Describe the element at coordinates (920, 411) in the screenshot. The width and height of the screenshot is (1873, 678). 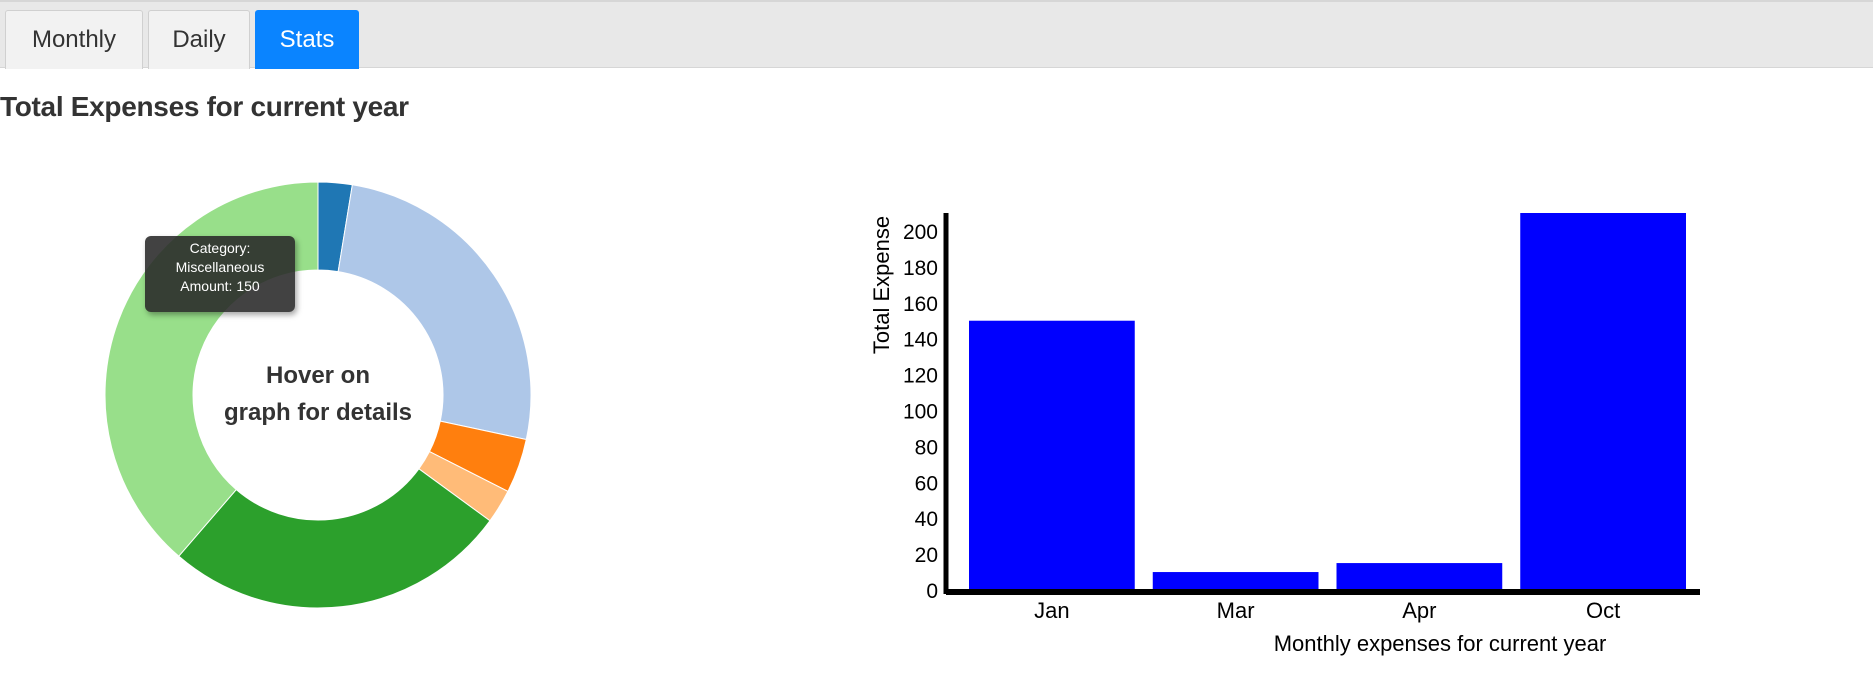
I see `y-tick-label: 100` at that location.